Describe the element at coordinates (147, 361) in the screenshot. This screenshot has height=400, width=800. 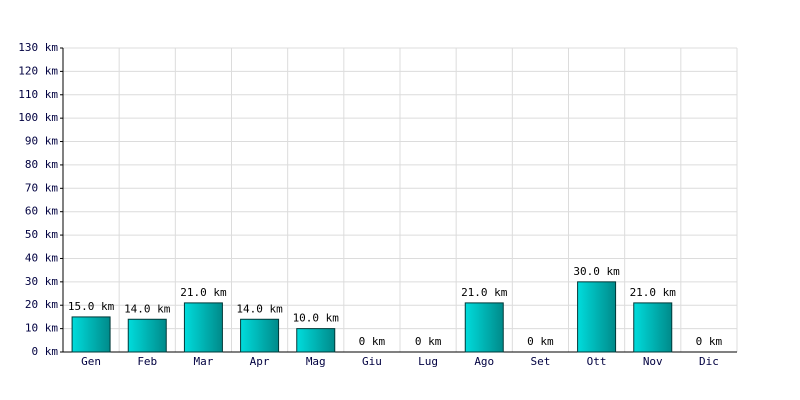
I see `x-tick-label: Feb` at that location.